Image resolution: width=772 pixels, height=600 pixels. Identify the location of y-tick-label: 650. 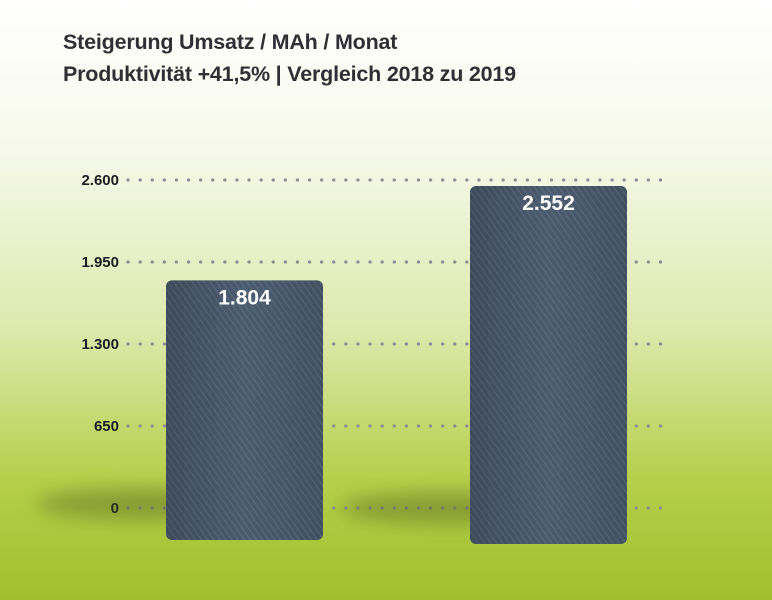
(106, 426).